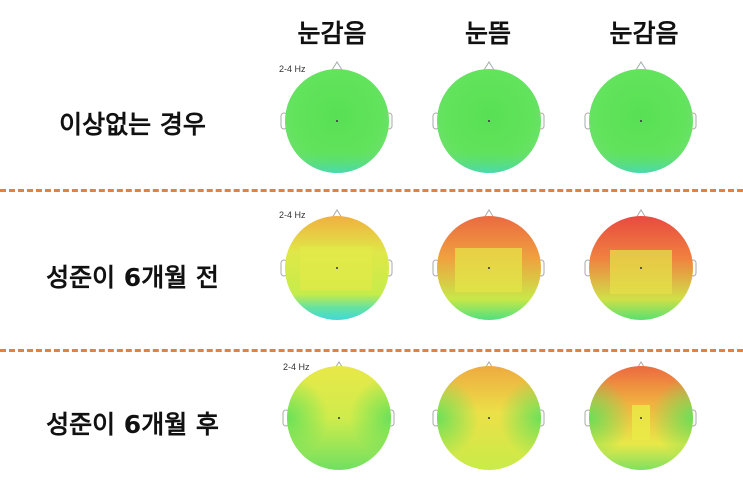 Image resolution: width=743 pixels, height=491 pixels. What do you see at coordinates (132, 424) in the screenshot?
I see `row-label-after: 성준이 6개월 후` at bounding box center [132, 424].